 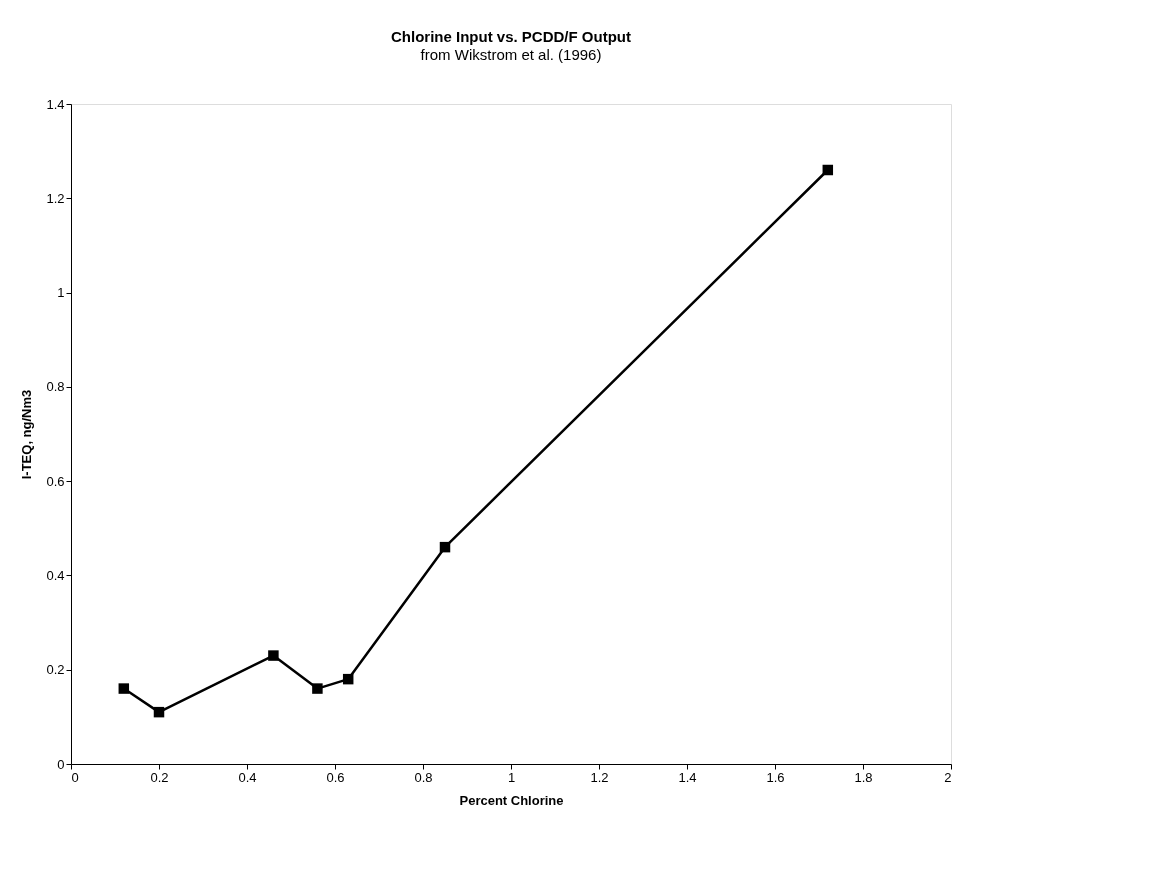 What do you see at coordinates (55, 575) in the screenshot?
I see `y-tick-label: 0.4` at bounding box center [55, 575].